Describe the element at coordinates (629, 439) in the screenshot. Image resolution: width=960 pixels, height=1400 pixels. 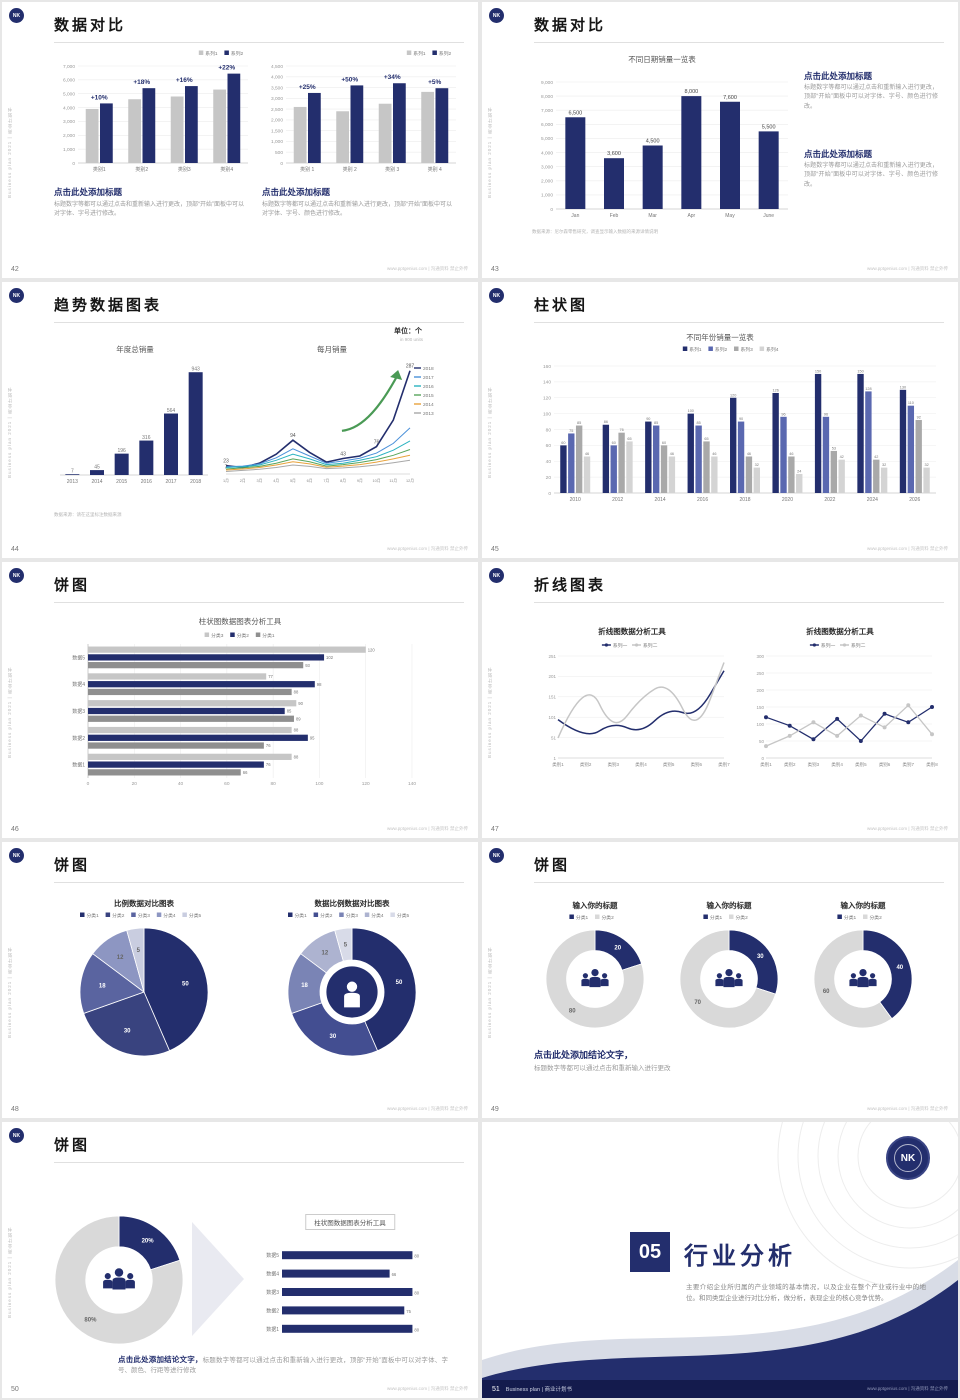
I see `svg-text: 65` at that location.